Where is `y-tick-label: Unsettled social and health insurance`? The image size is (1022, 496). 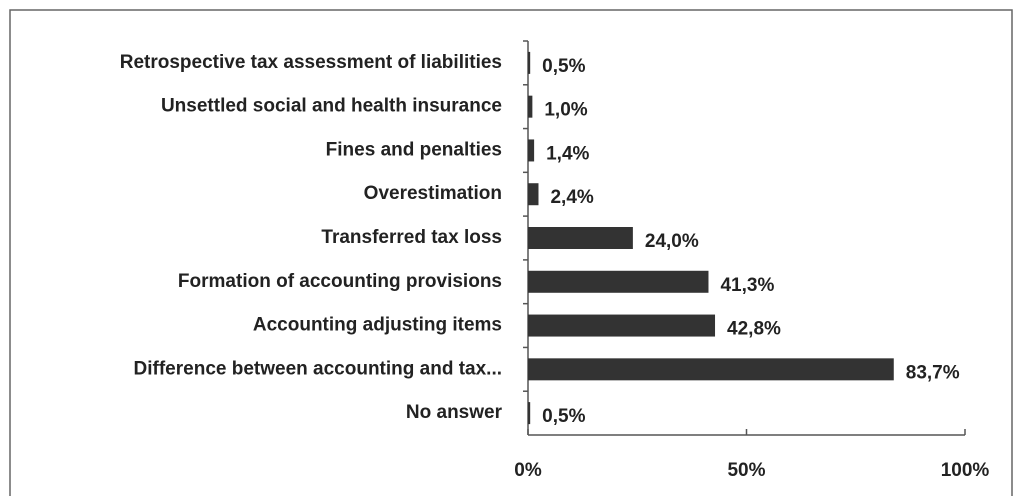 y-tick-label: Unsettled social and health insurance is located at coordinates (331, 106).